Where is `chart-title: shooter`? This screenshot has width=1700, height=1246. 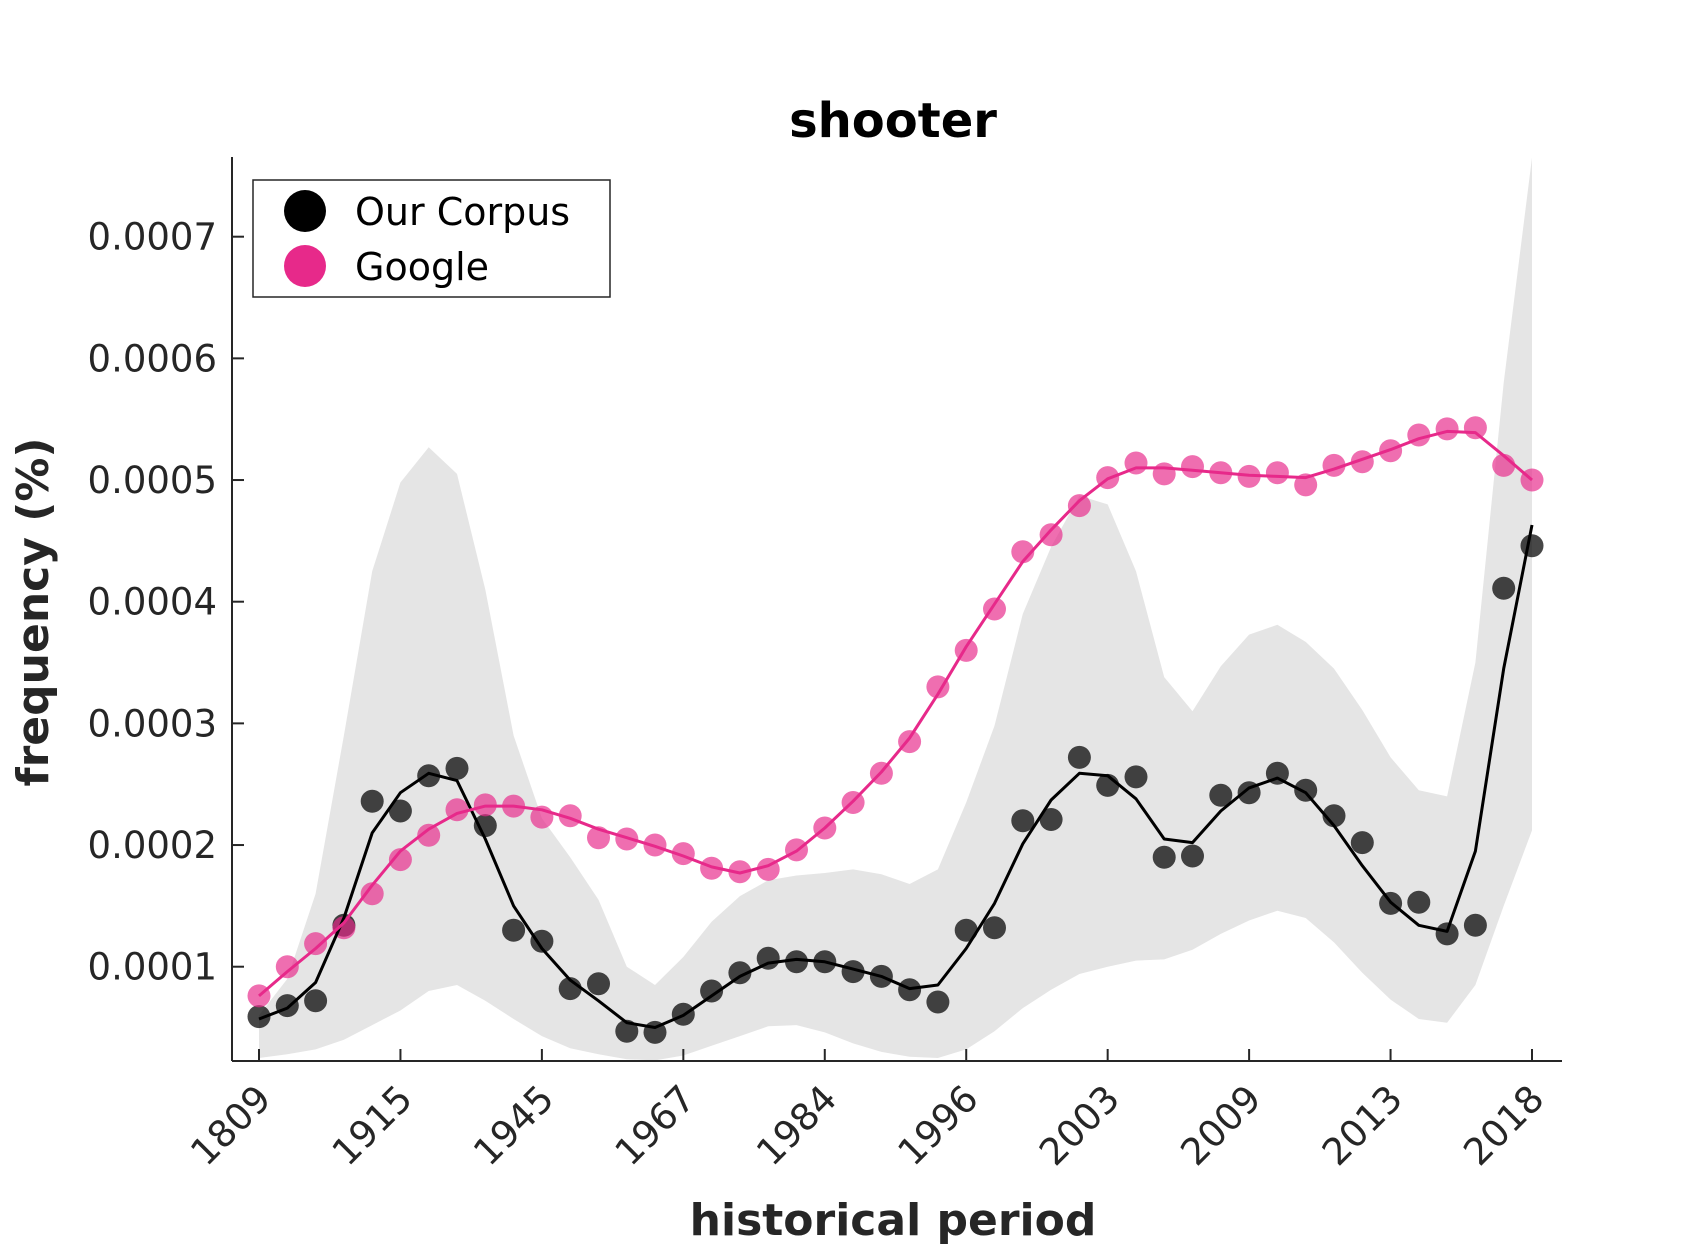
chart-title: shooter is located at coordinates (893, 121).